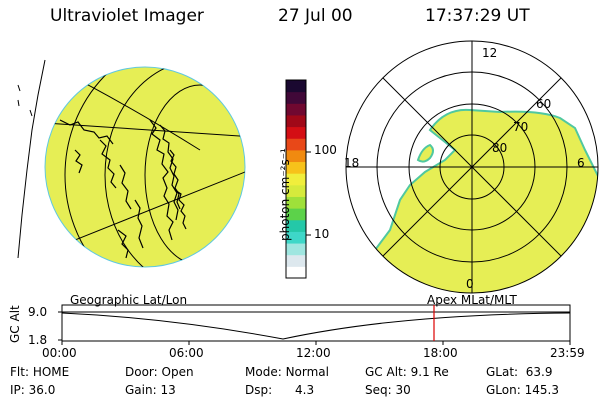  I want to click on mlat-label-80: 80, so click(500, 148).